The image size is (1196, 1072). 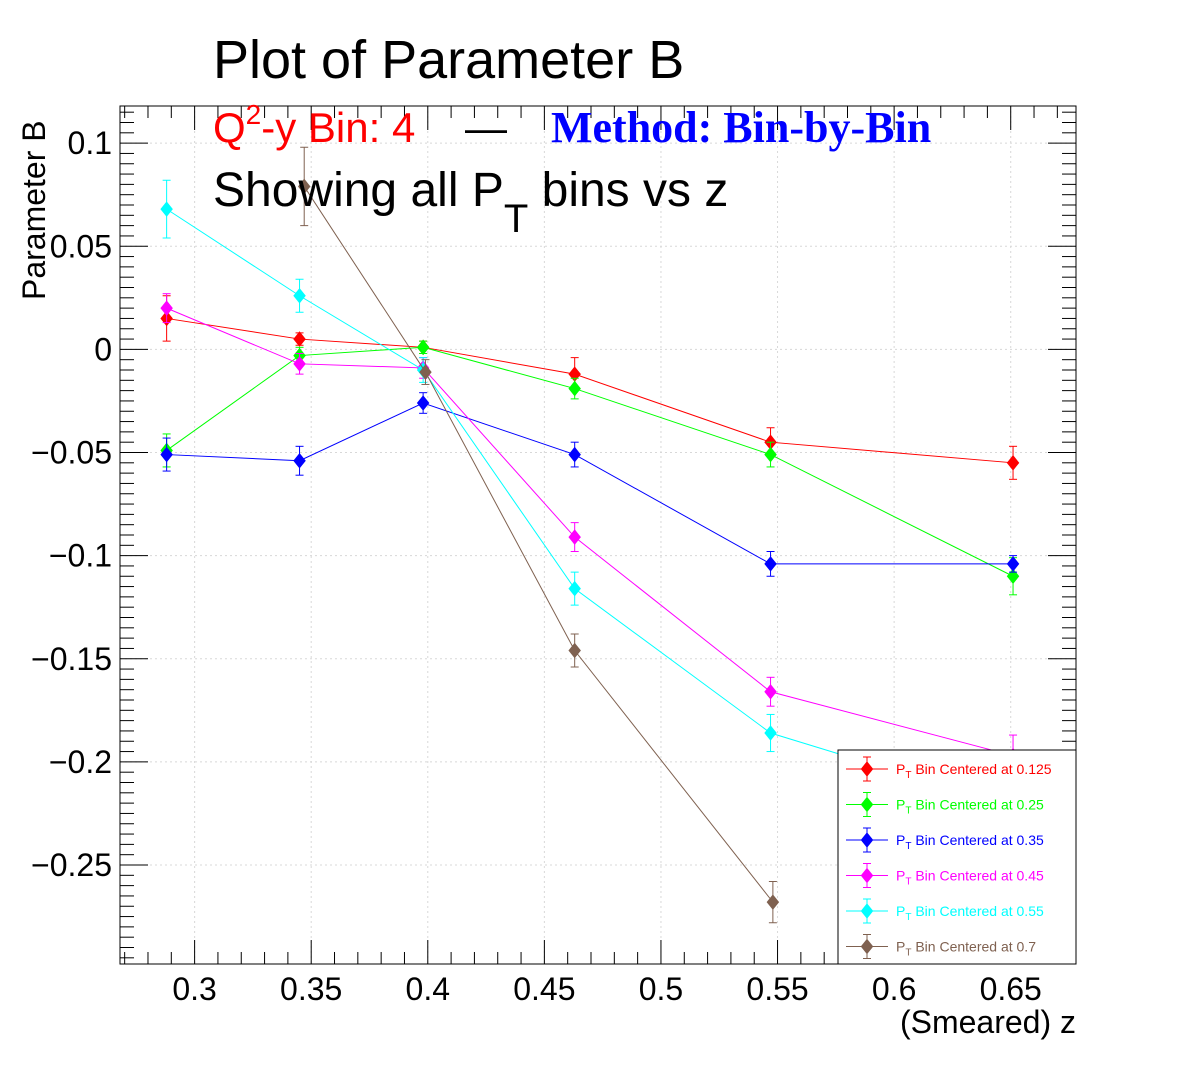 I want to click on y-axis-label: Parameter B, so click(x=34, y=210).